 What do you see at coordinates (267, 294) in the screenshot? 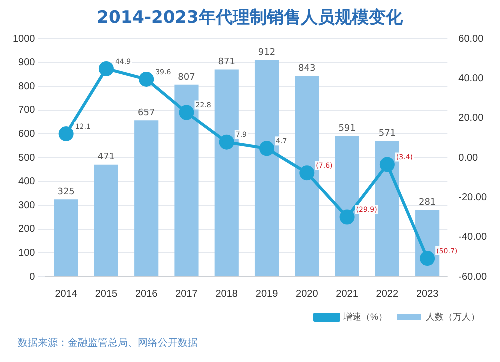
I see `x-tick-label: 2019` at bounding box center [267, 294].